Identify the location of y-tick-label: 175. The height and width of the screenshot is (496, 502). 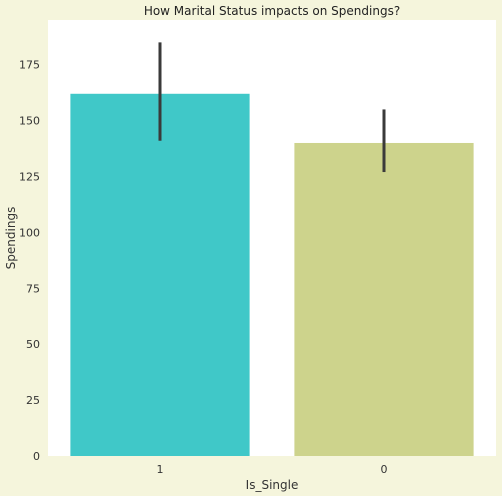
(29, 65).